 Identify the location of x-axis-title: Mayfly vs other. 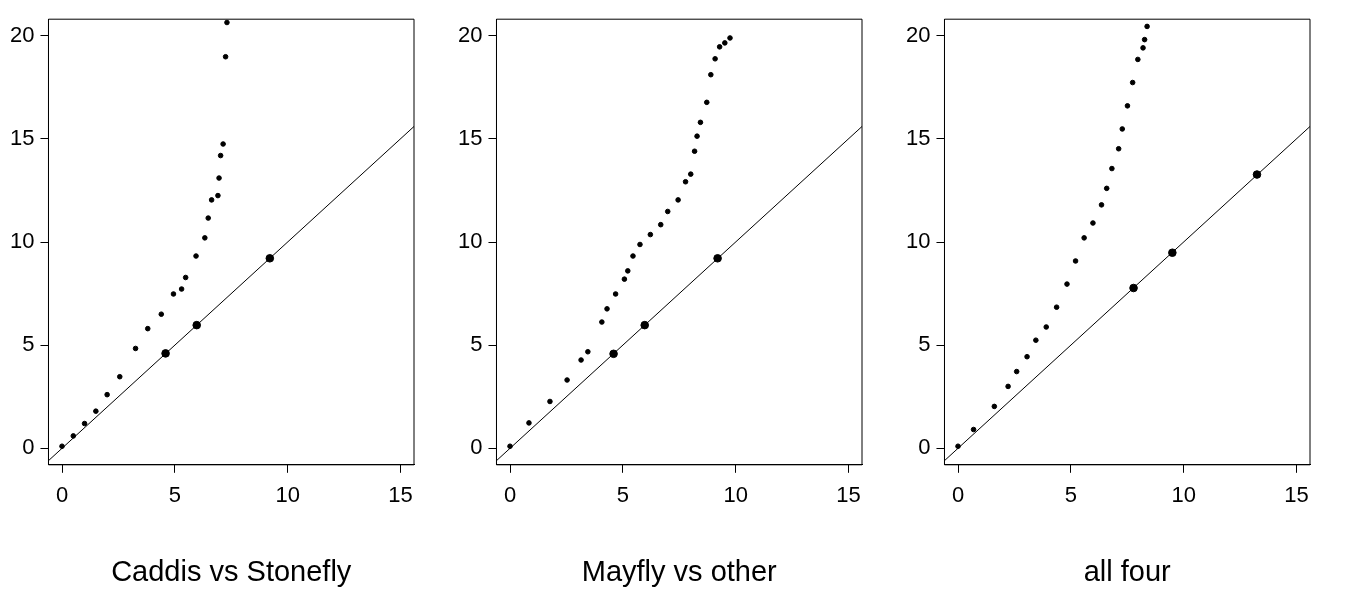
(679, 570).